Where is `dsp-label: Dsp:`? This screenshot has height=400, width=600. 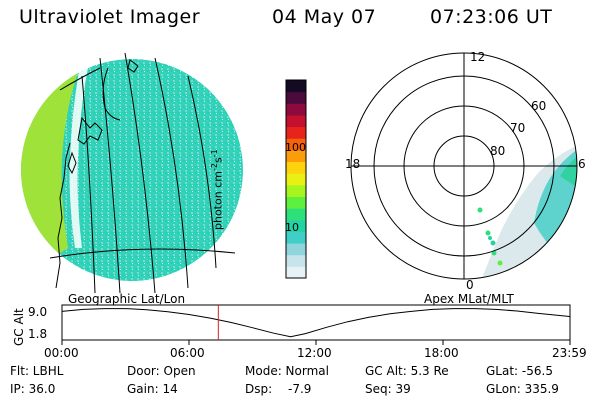
dsp-label: Dsp: is located at coordinates (259, 389).